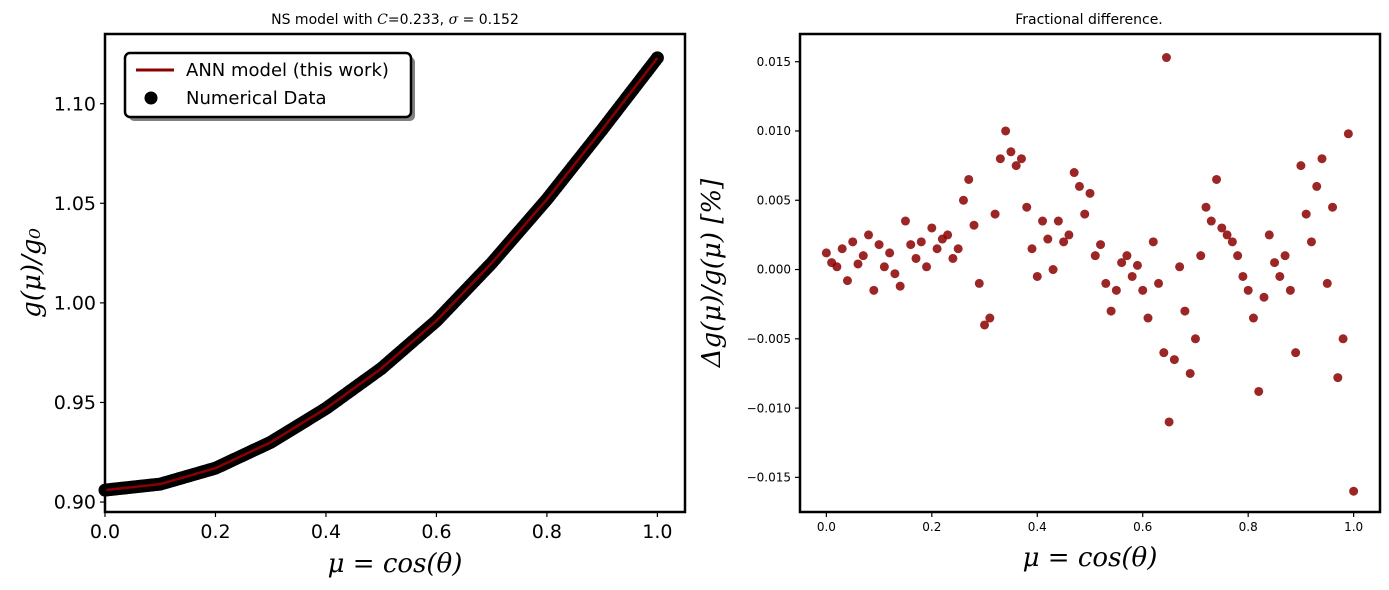  I want to click on left-x-tick-label: 0.0, so click(105, 532).